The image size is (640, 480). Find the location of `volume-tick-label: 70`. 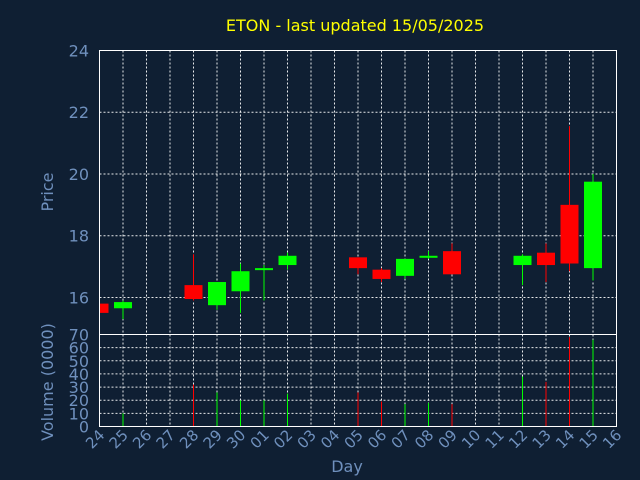

volume-tick-label: 70 is located at coordinates (79, 335).